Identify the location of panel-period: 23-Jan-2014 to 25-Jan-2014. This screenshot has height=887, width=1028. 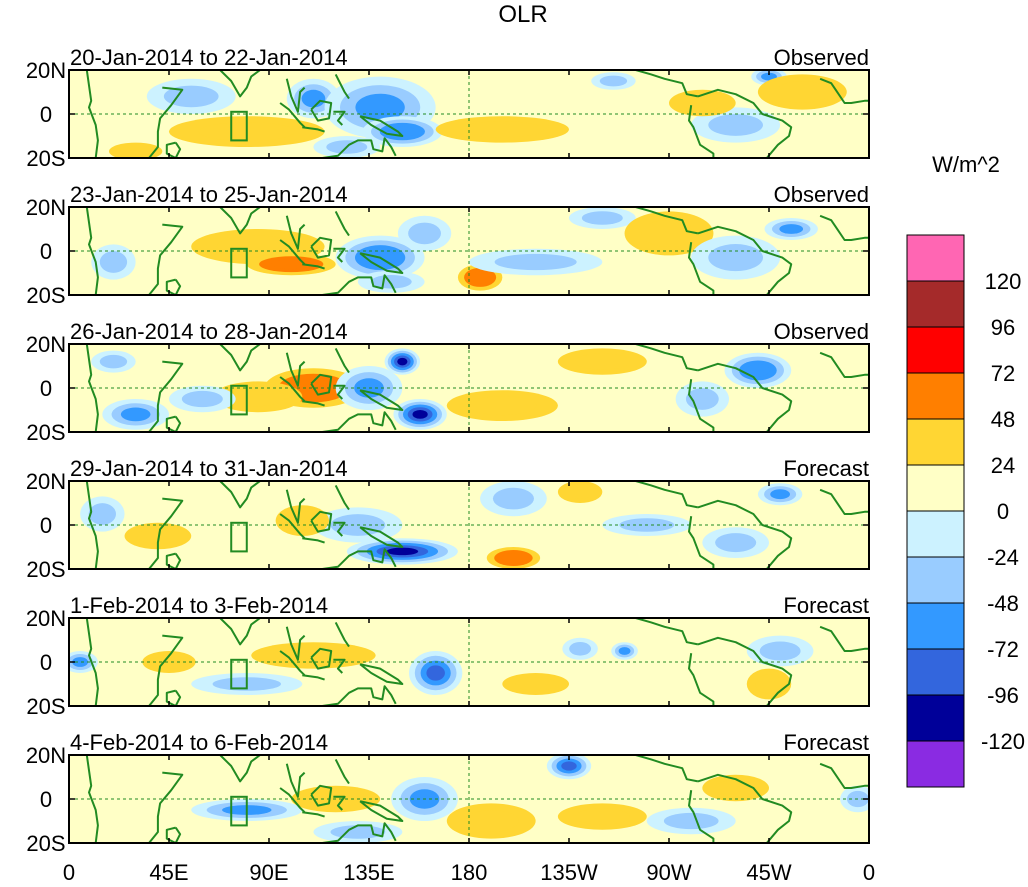
(209, 194).